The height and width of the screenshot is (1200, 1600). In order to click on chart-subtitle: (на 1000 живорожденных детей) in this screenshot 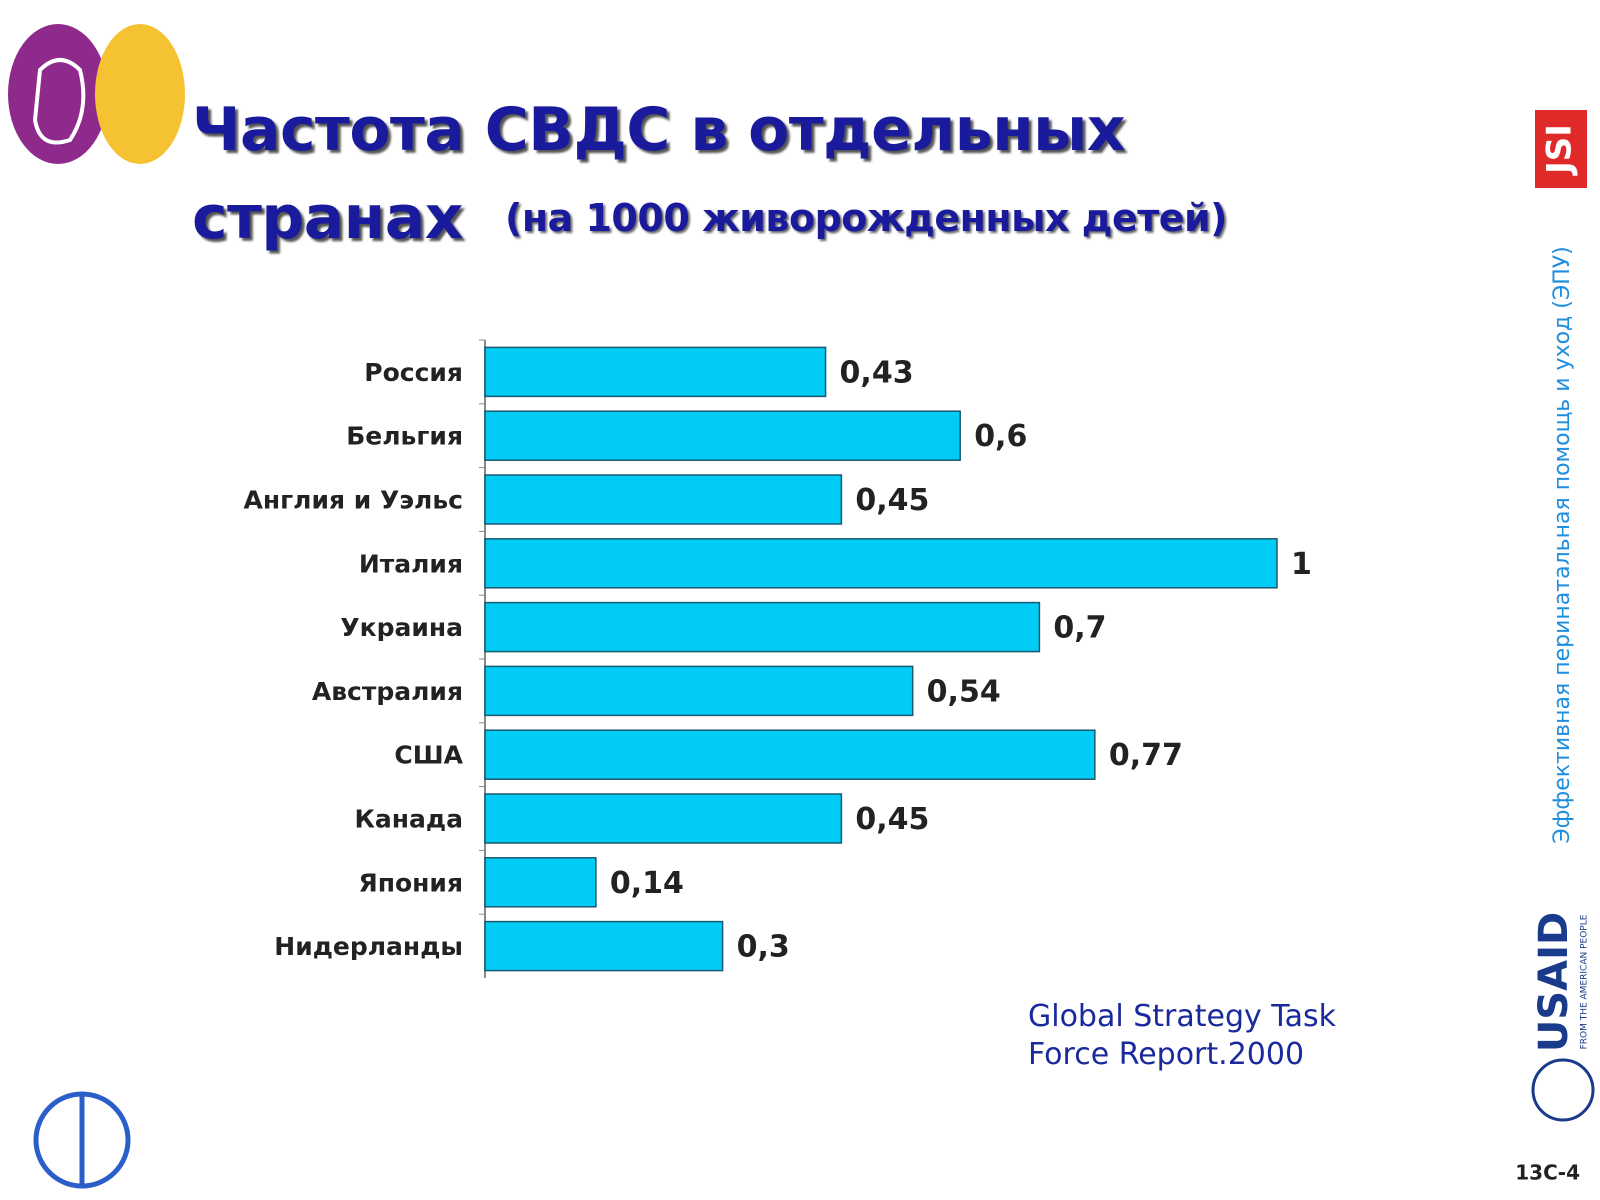, I will do `click(866, 218)`.